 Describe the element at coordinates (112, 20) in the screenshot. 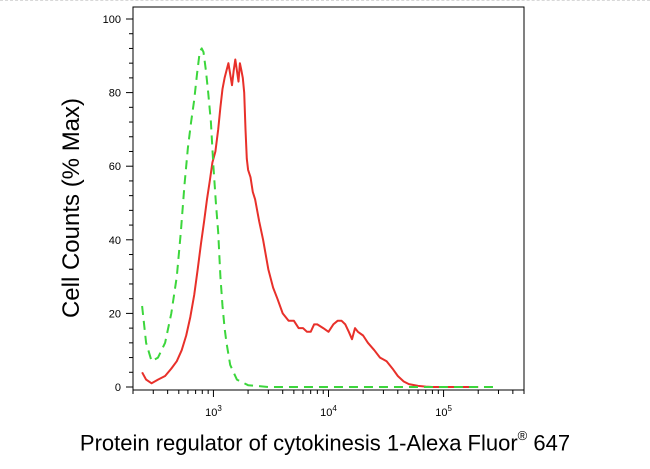

I see `y-tick-label: 100` at that location.